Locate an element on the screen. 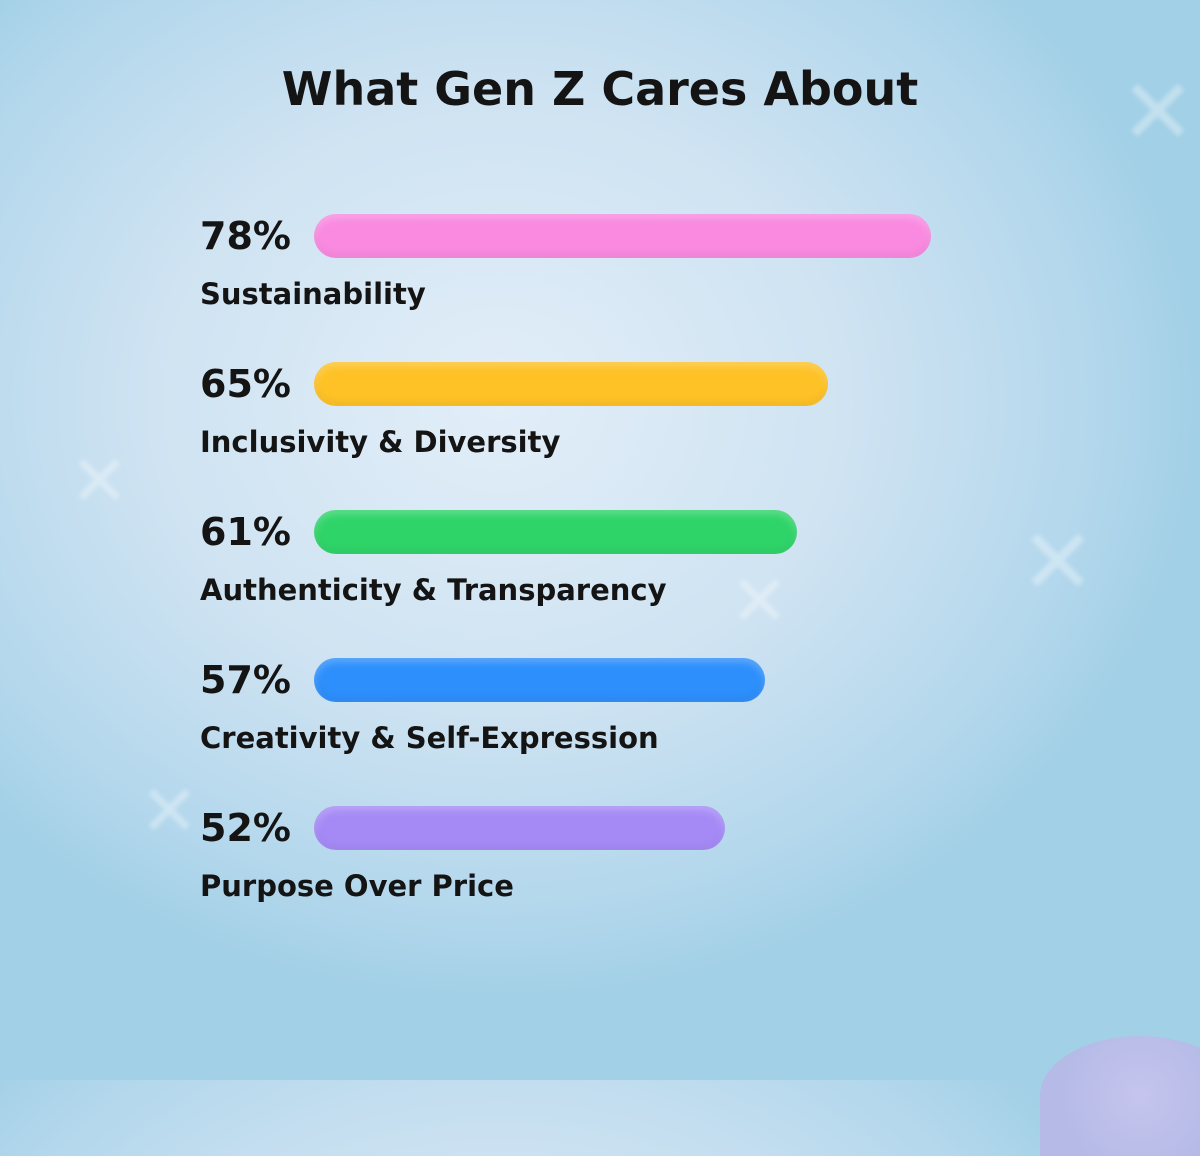 The width and height of the screenshot is (1200, 1156). bar-row: 52% Purpose Over Price is located at coordinates (600, 866).